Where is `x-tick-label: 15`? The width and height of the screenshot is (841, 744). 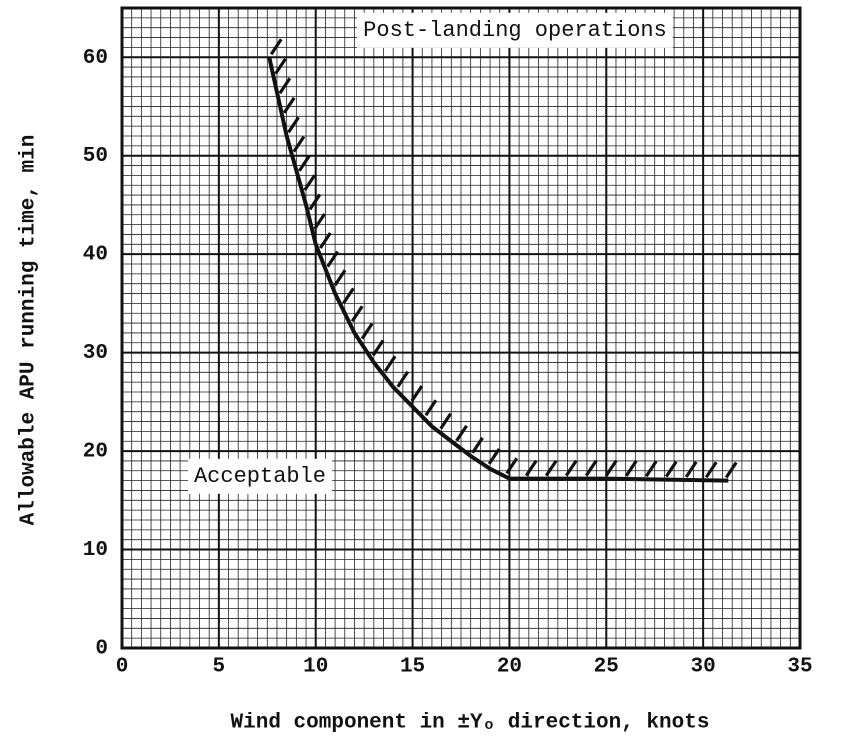
x-tick-label: 15 is located at coordinates (412, 667).